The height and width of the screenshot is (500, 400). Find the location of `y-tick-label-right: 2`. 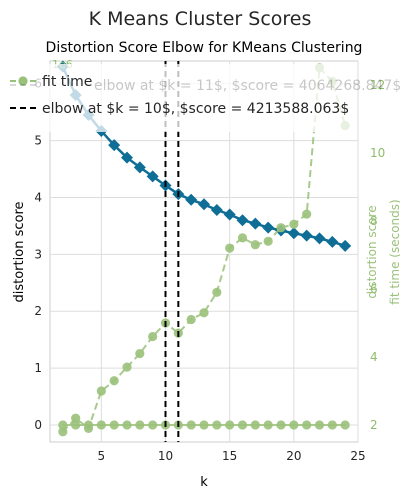

y-tick-label-right: 2 is located at coordinates (374, 425).